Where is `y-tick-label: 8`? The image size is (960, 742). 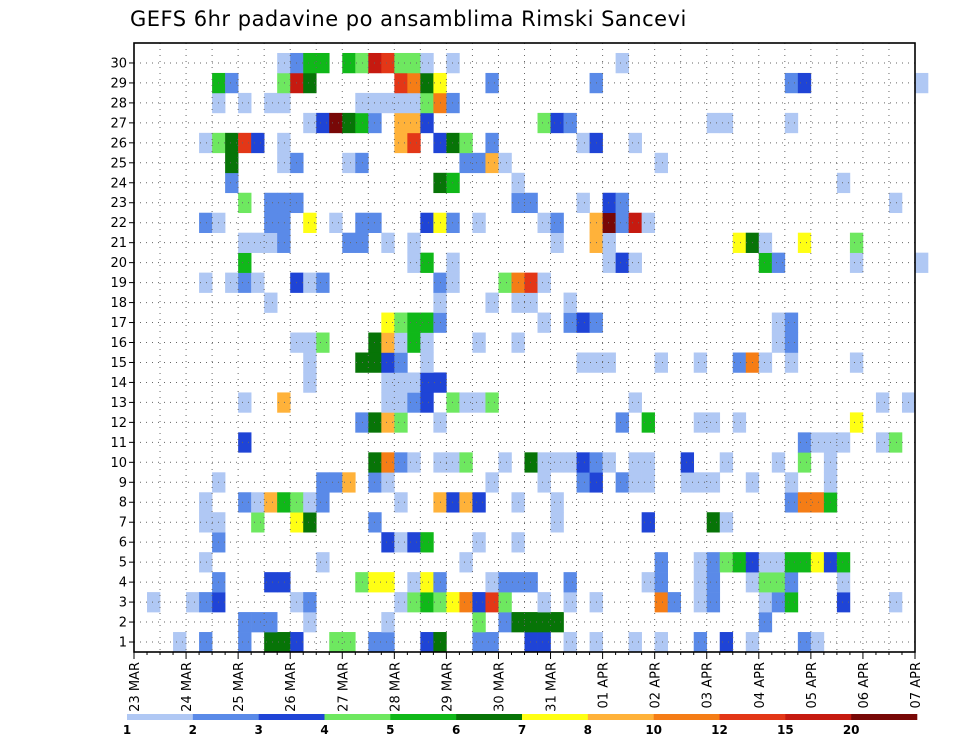
y-tick-label: 8 is located at coordinates (123, 503).